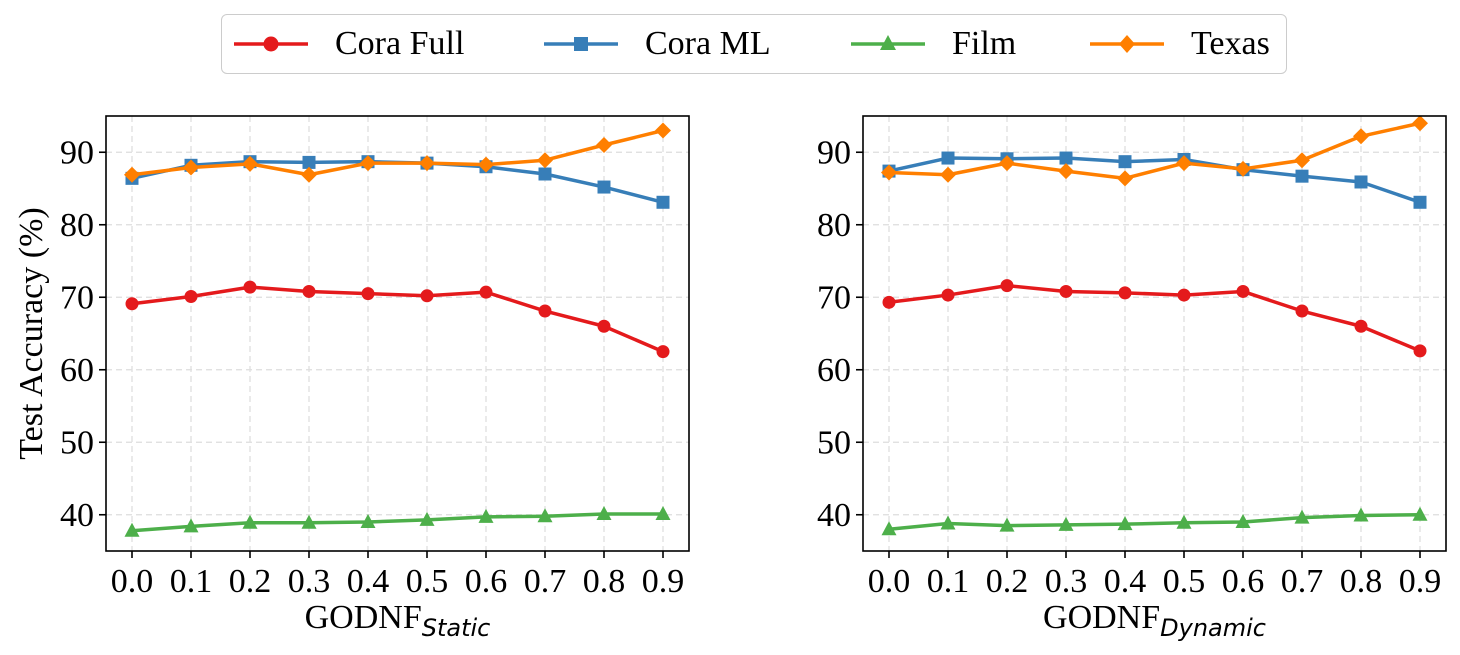 The width and height of the screenshot is (1460, 655). I want to click on series-line-cora-ml, so click(1154, 180).